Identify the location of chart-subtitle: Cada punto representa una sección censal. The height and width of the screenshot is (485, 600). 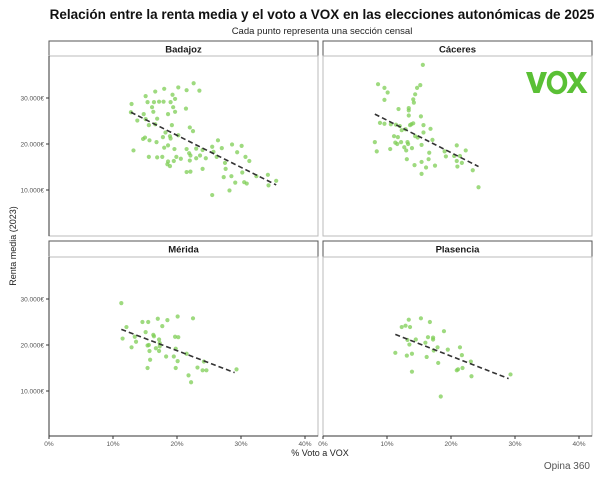
(322, 31).